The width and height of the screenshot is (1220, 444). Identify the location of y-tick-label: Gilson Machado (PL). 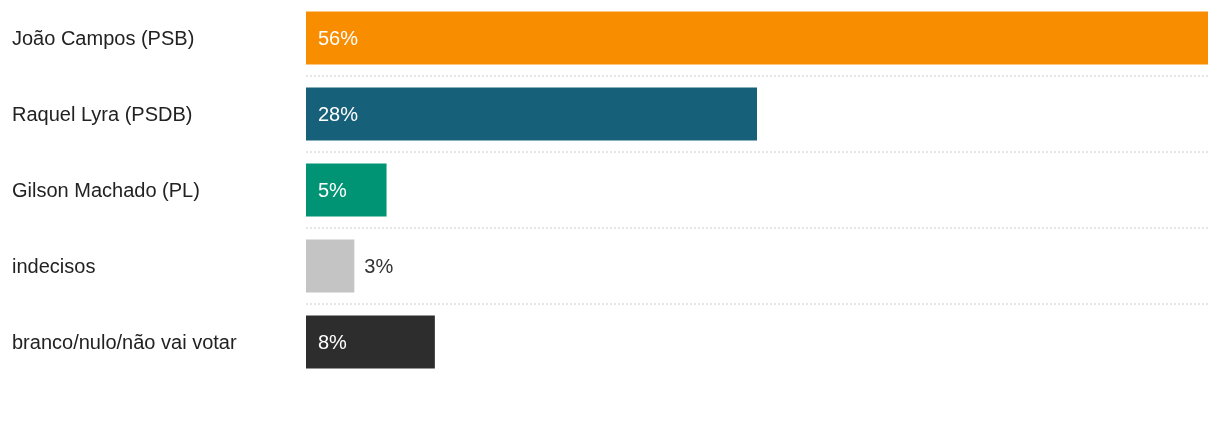
(106, 190).